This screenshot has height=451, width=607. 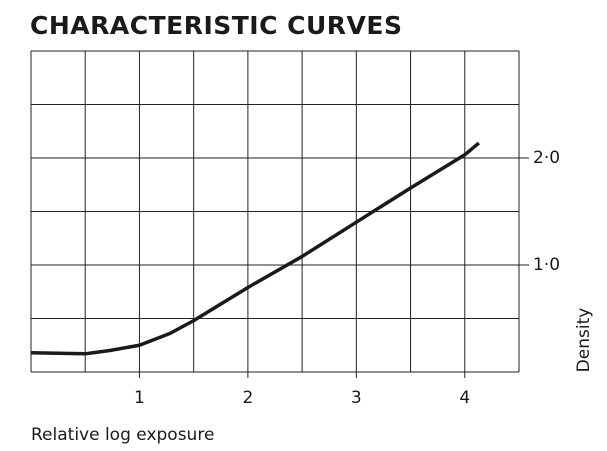 What do you see at coordinates (464, 398) in the screenshot?
I see `x-tick-label: 4` at bounding box center [464, 398].